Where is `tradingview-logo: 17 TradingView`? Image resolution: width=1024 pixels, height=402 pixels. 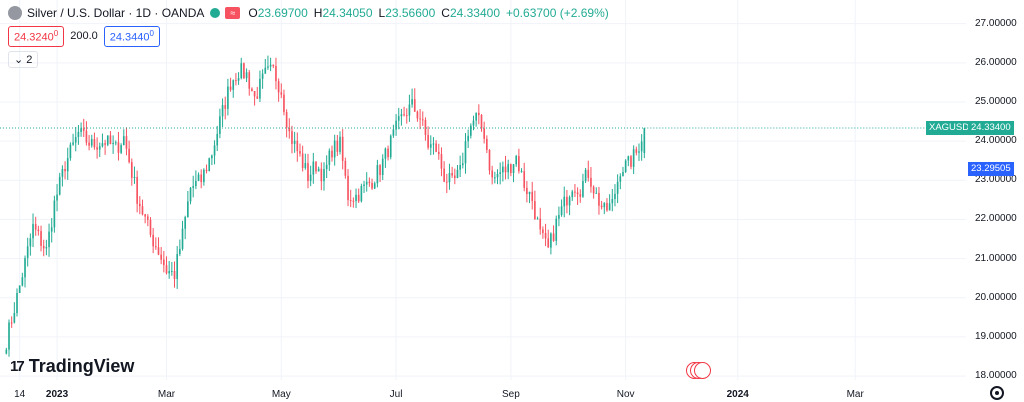 tradingview-logo: 17 TradingView is located at coordinates (72, 366).